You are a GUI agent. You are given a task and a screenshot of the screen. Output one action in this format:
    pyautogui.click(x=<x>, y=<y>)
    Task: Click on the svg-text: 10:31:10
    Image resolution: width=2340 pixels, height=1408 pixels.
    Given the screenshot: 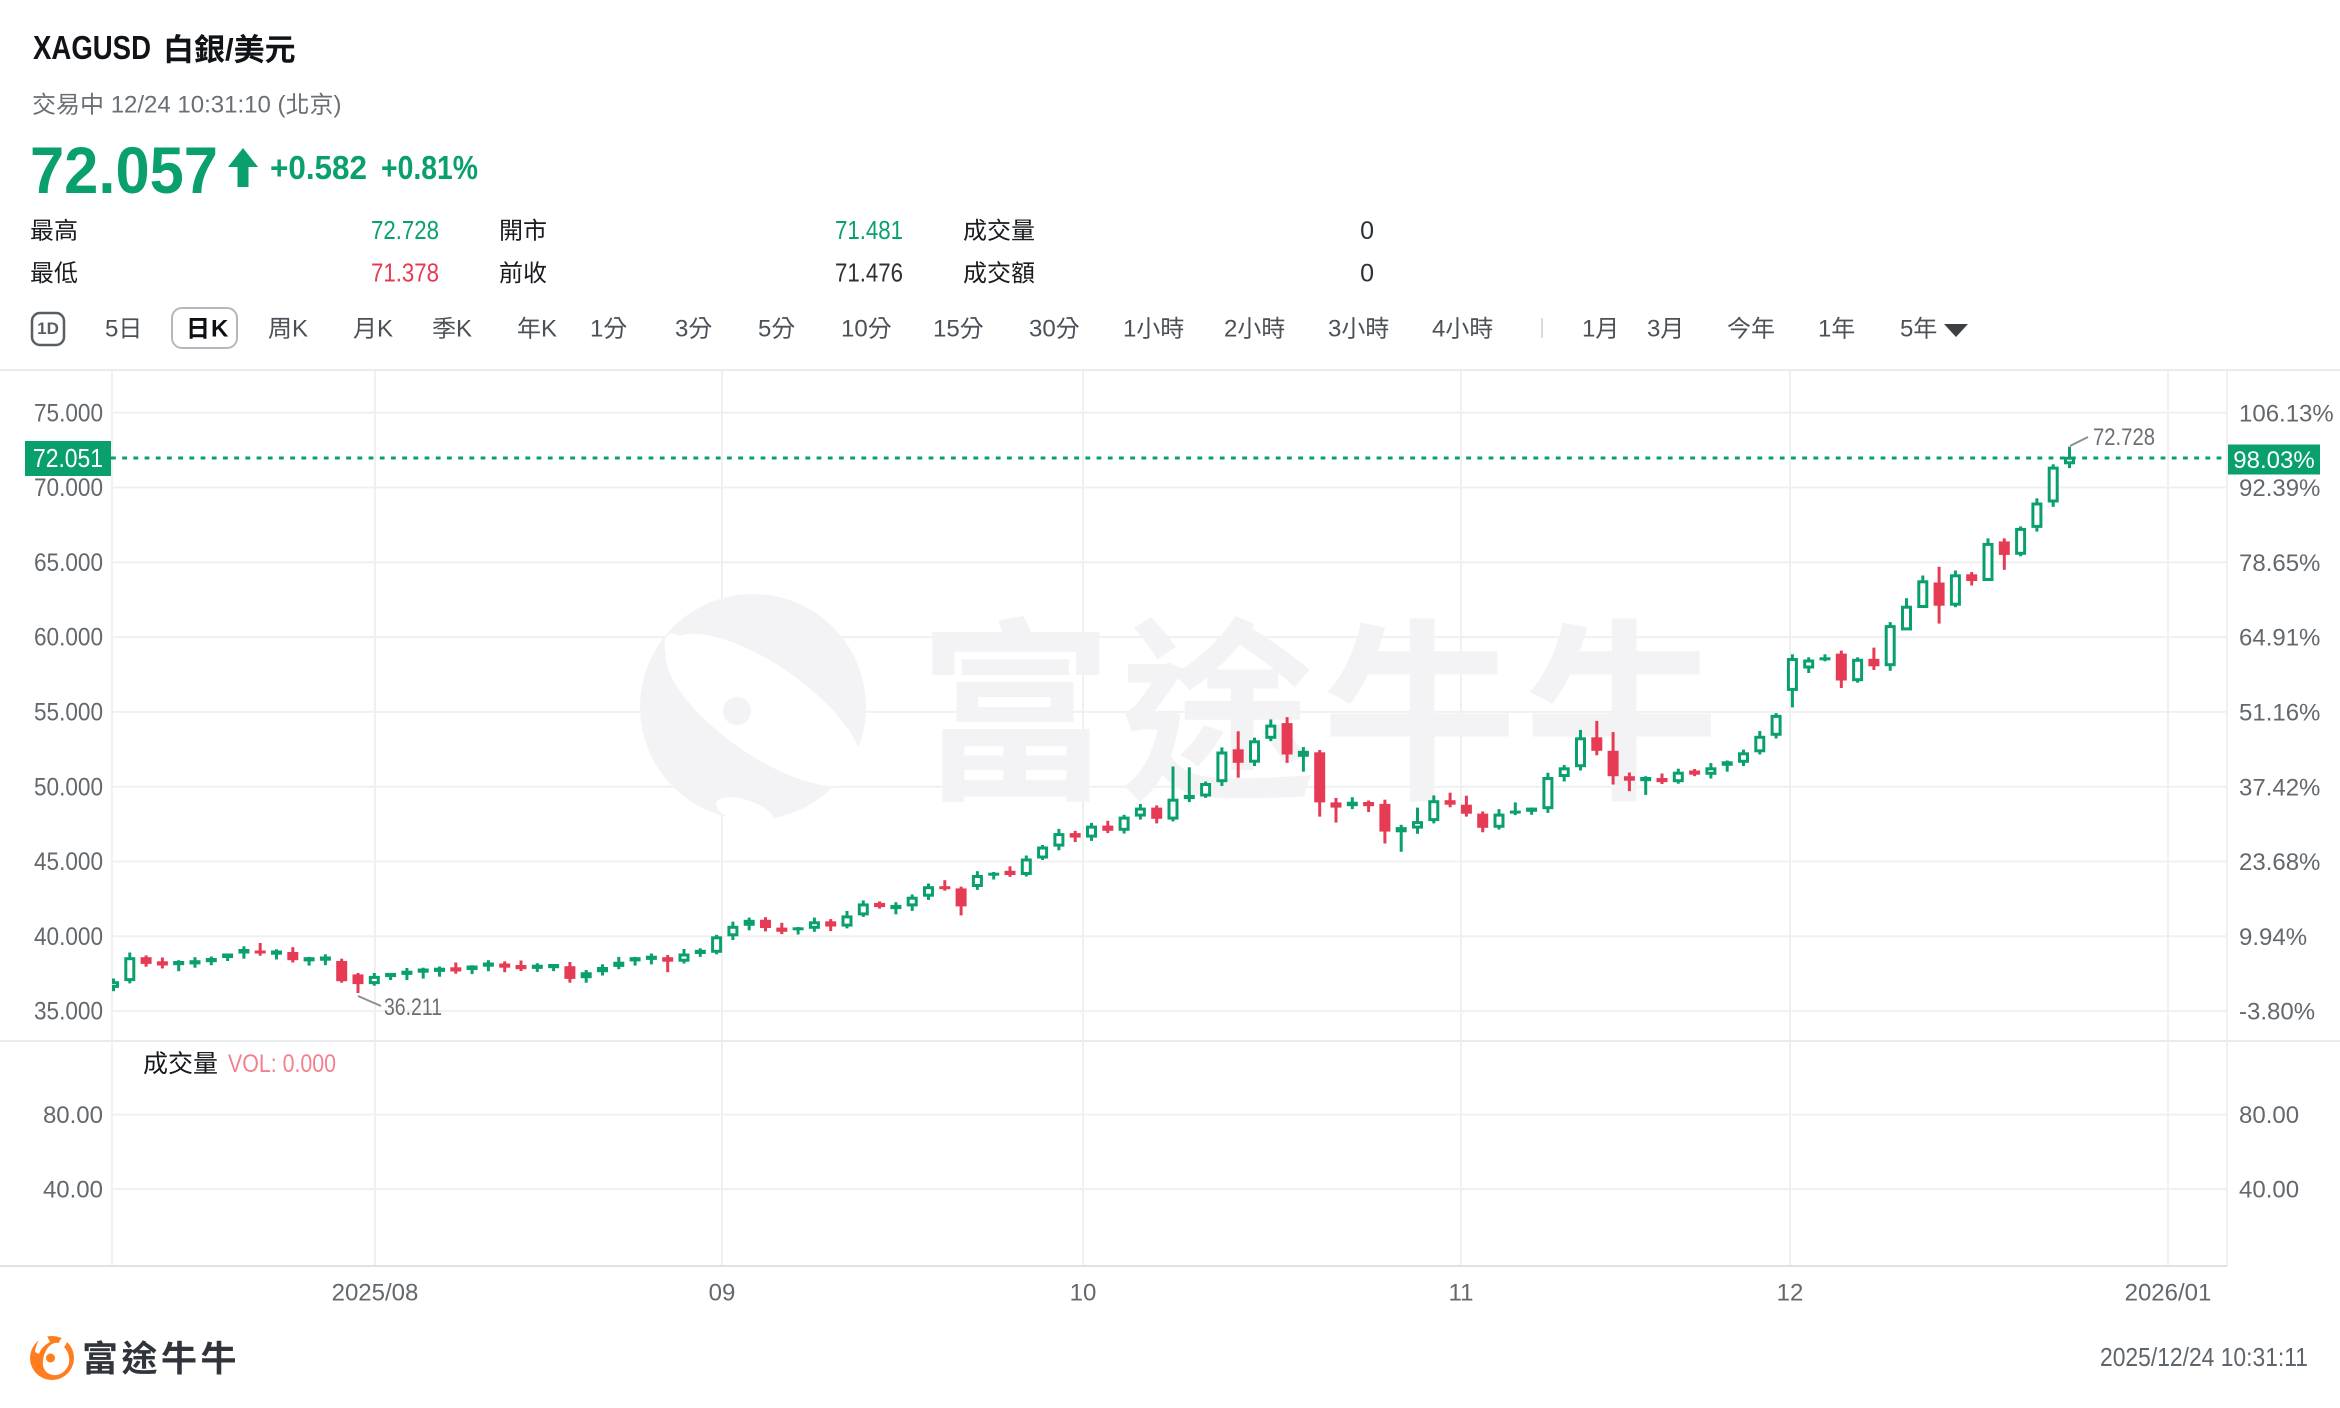 What is the action you would take?
    pyautogui.click(x=223, y=105)
    